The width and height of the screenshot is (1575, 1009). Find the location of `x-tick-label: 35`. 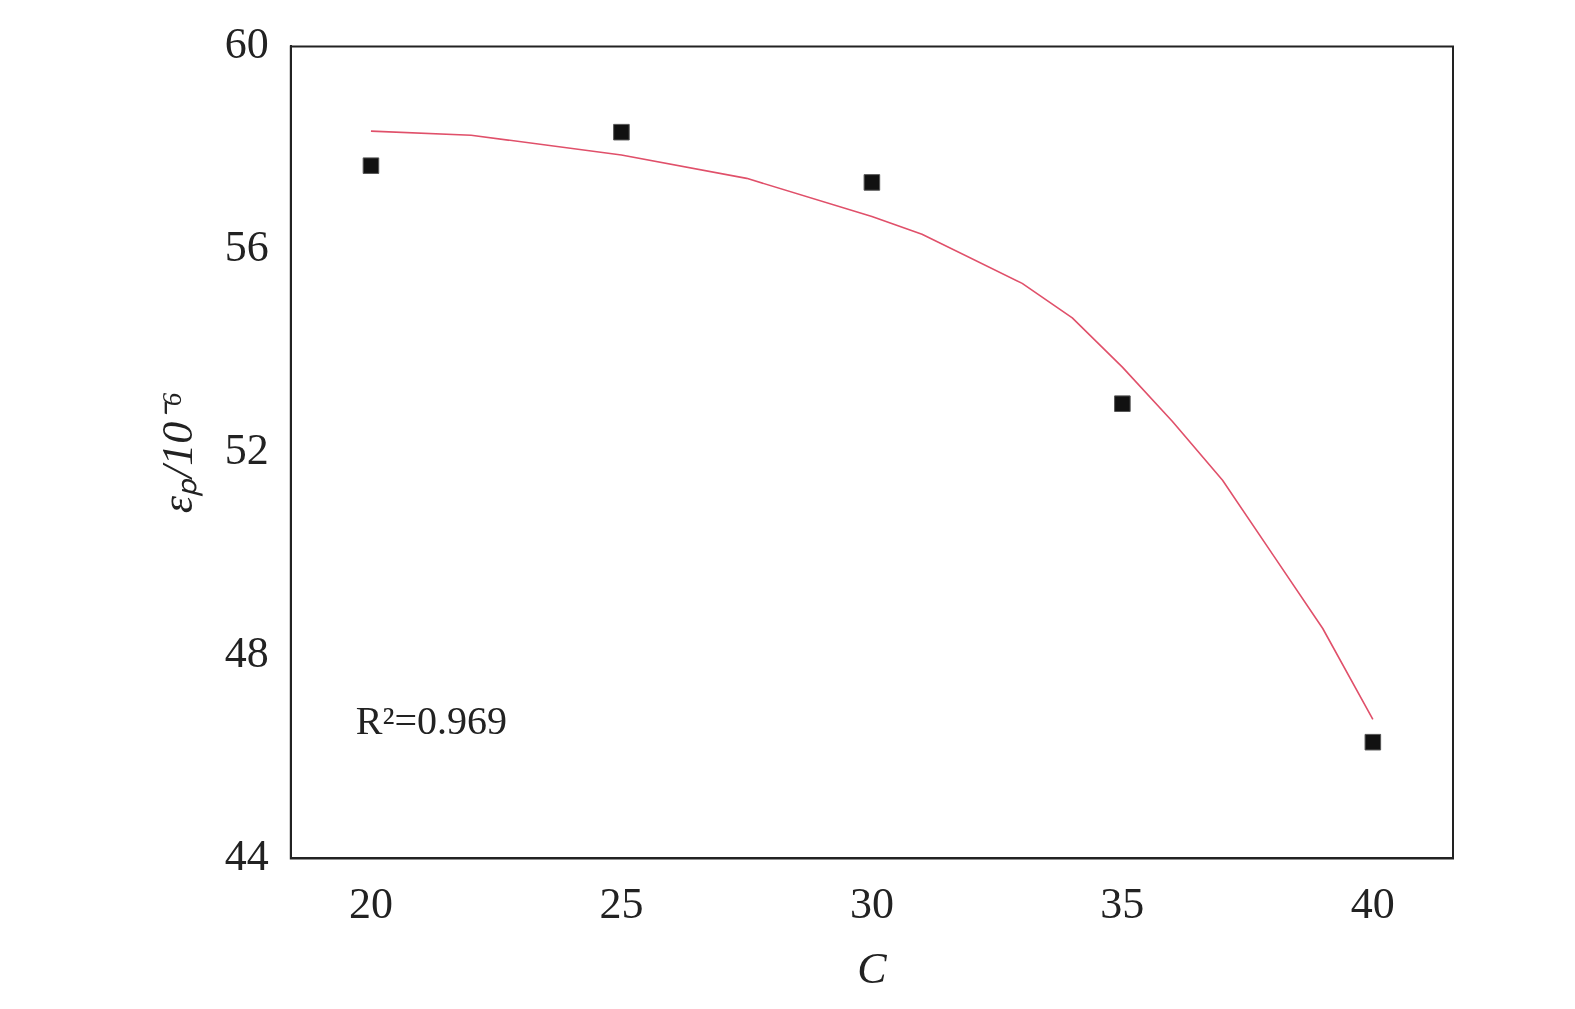

x-tick-label: 35 is located at coordinates (1122, 904).